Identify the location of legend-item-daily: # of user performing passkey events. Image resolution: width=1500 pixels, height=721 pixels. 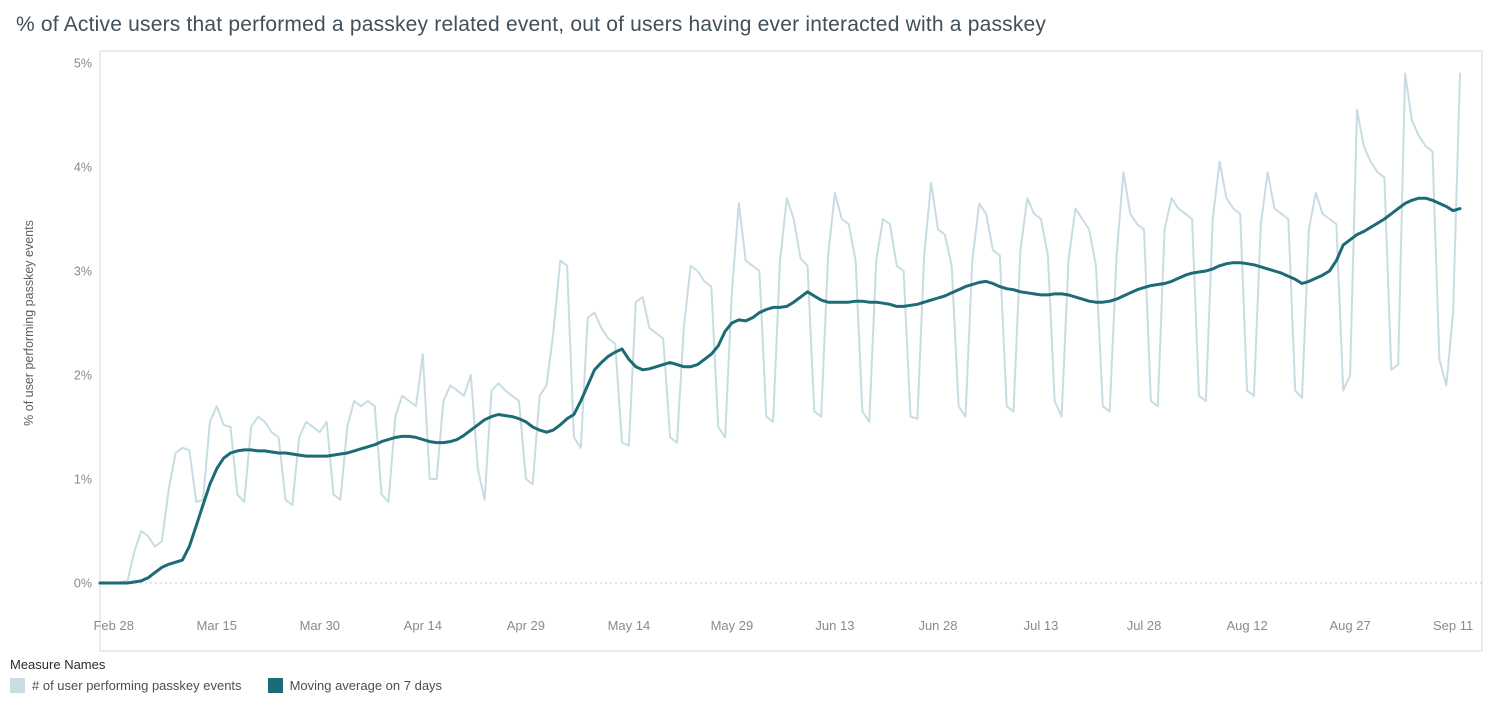
(126, 685).